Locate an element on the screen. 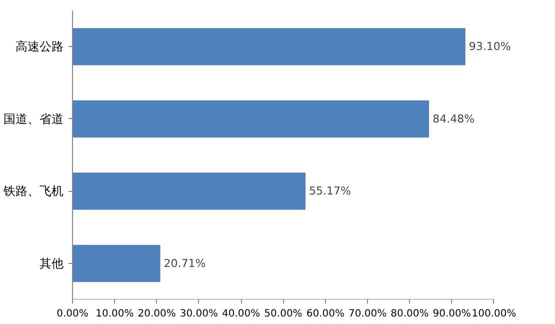  y-tick-label: 铁路、飞机 is located at coordinates (33, 191).